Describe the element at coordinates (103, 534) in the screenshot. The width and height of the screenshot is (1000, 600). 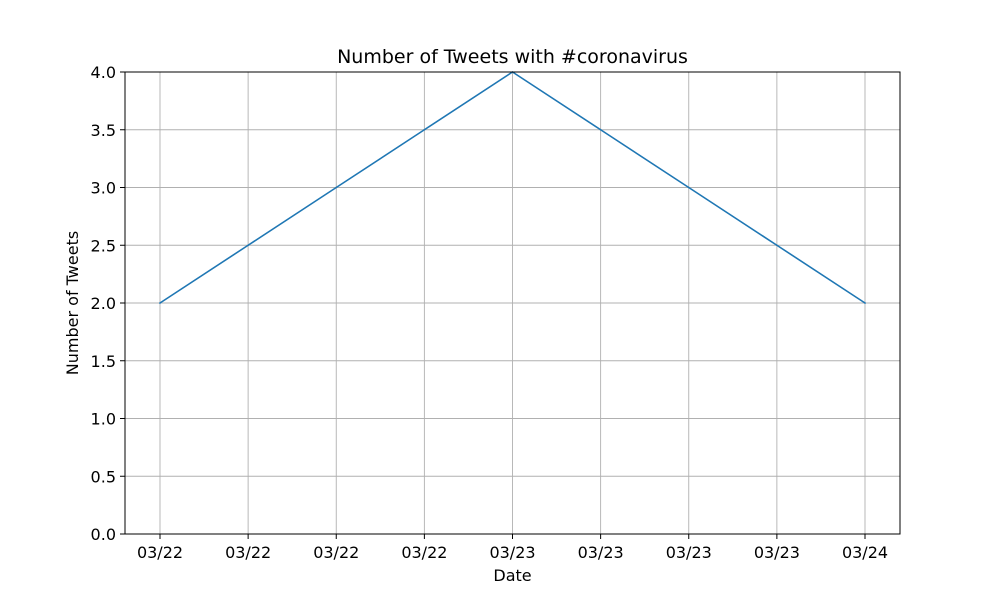
I see `y-tick-label: 0.0` at that location.